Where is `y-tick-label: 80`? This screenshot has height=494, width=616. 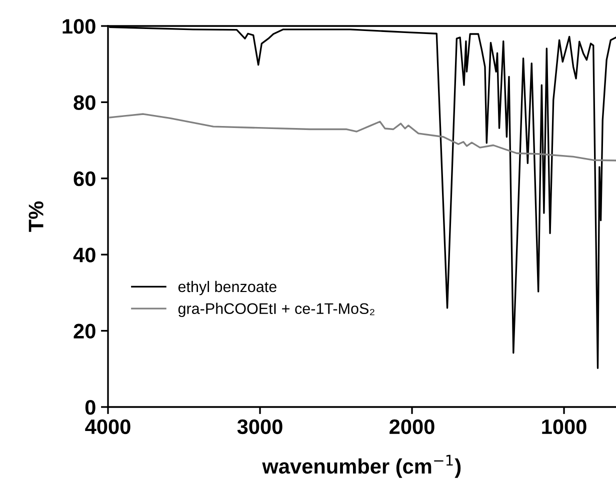 y-tick-label: 80 is located at coordinates (85, 102).